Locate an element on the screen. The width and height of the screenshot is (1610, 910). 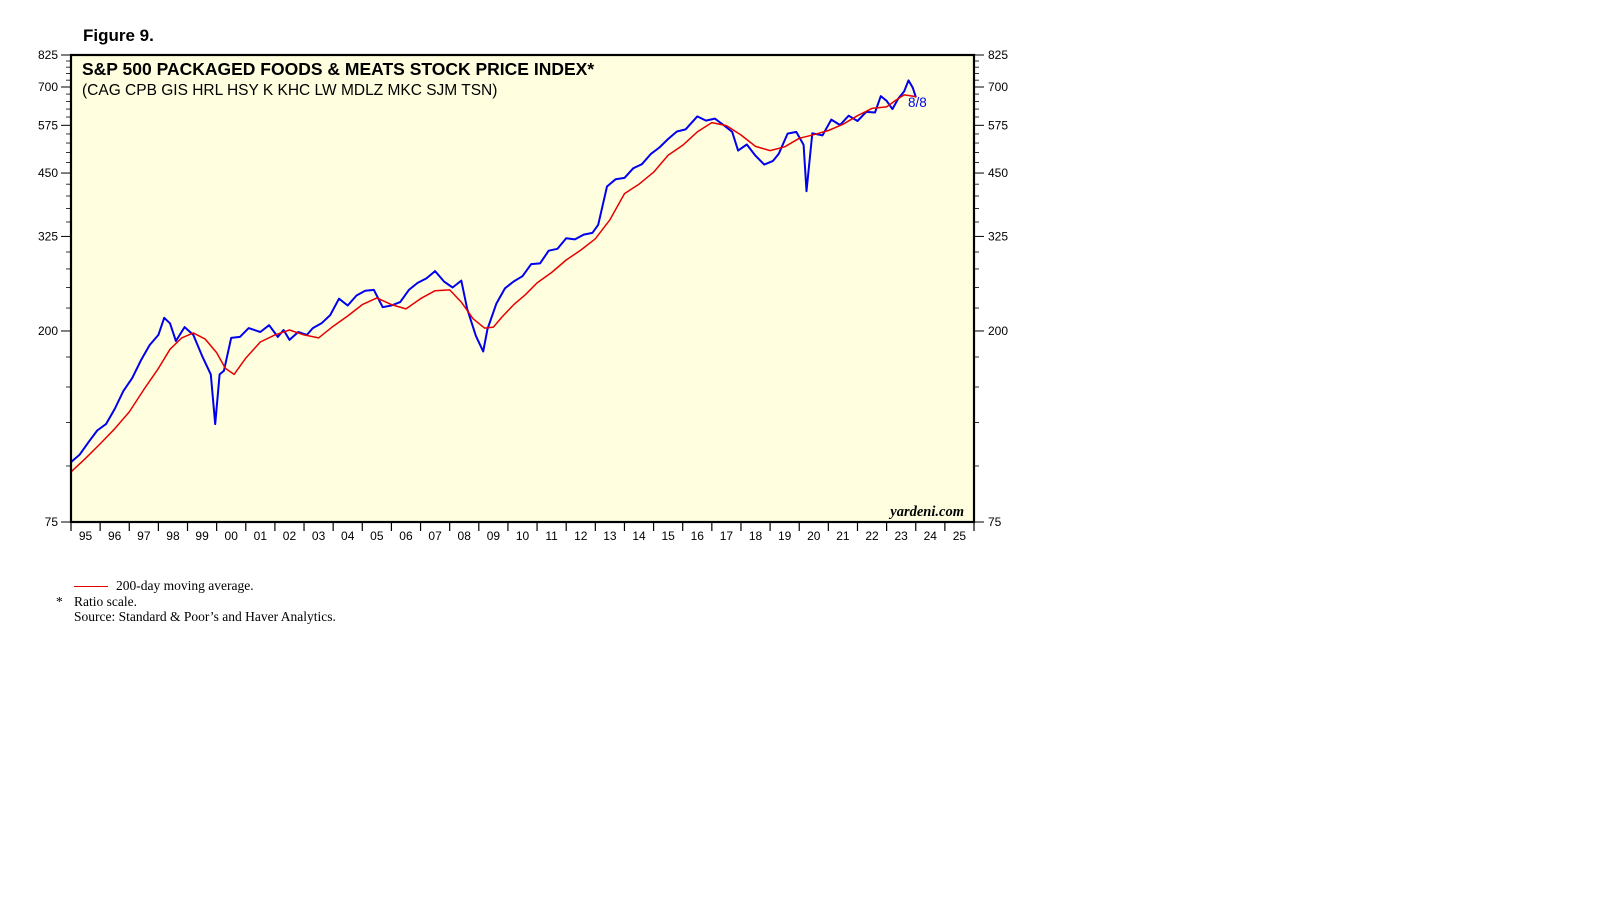
y-tick-label-right: 75 is located at coordinates (995, 522).